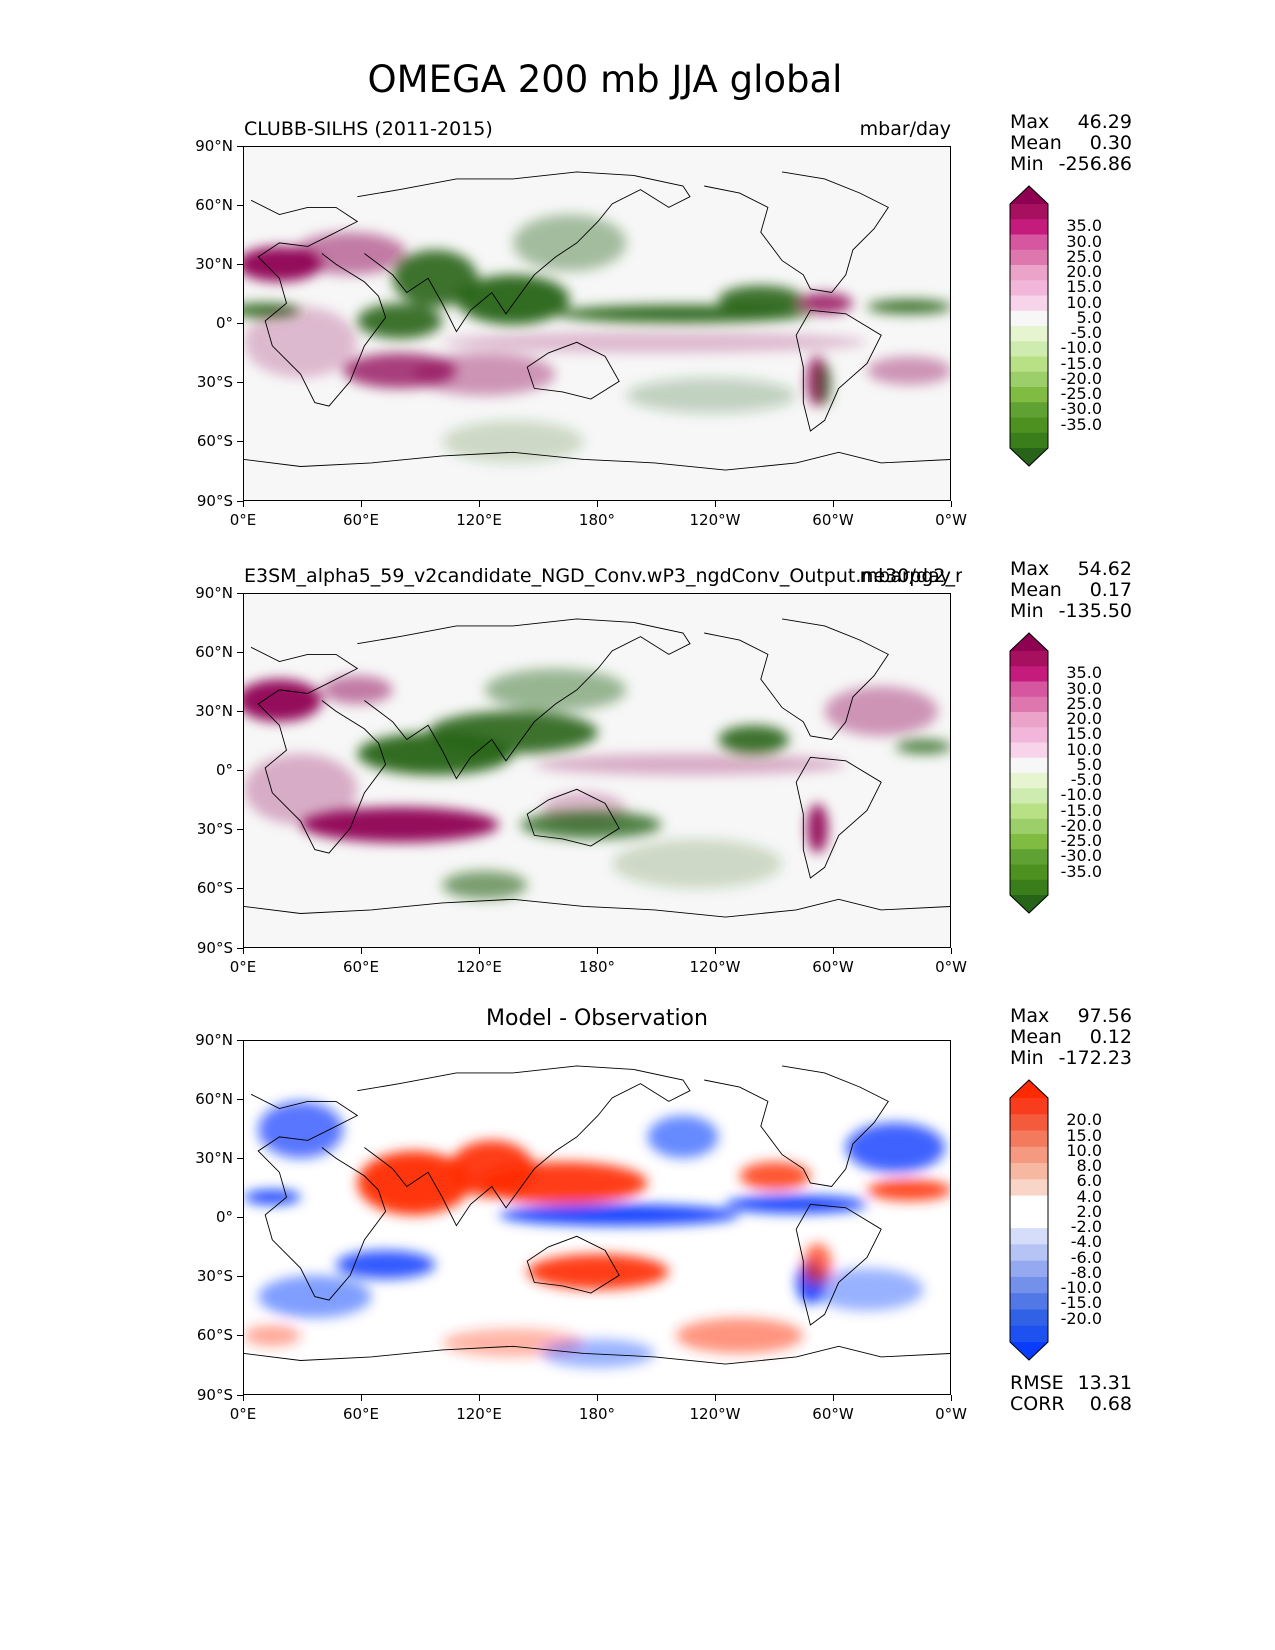 The image size is (1275, 1650). I want to click on stats-block: Max 54.62 Mean 0.17 Min -135.50, so click(1071, 590).